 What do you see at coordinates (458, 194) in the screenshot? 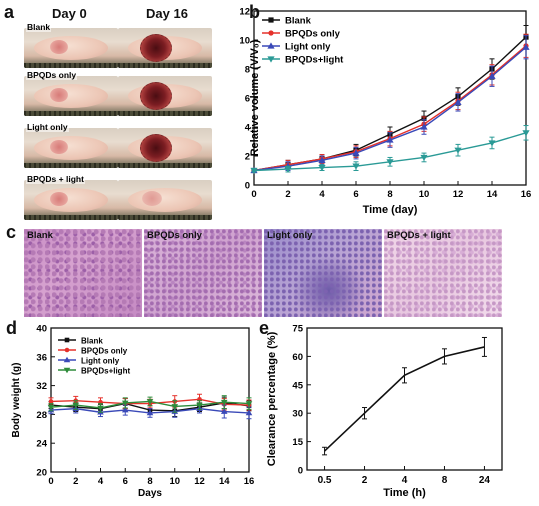
I see `x-tick-label: 12` at bounding box center [458, 194].